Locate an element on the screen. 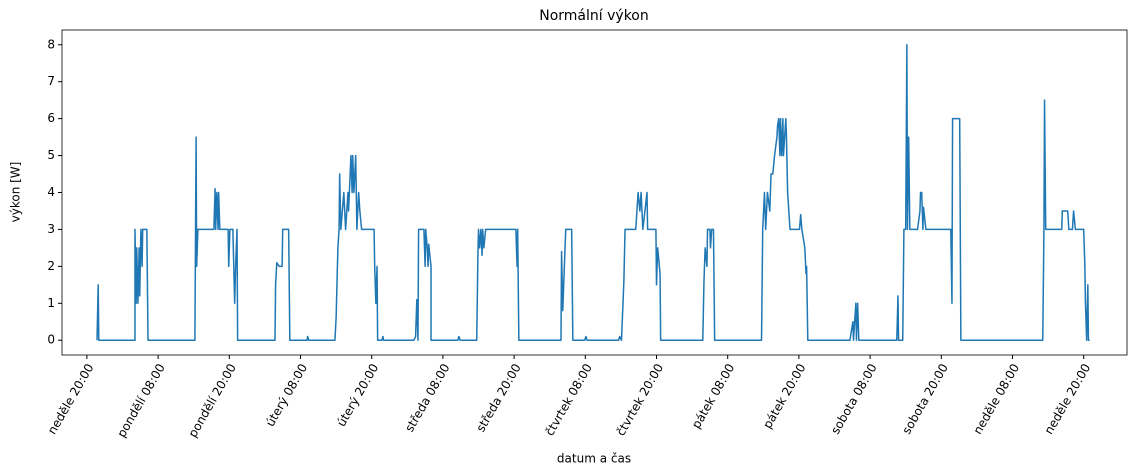  y-tick-label: 5 is located at coordinates (51, 155).